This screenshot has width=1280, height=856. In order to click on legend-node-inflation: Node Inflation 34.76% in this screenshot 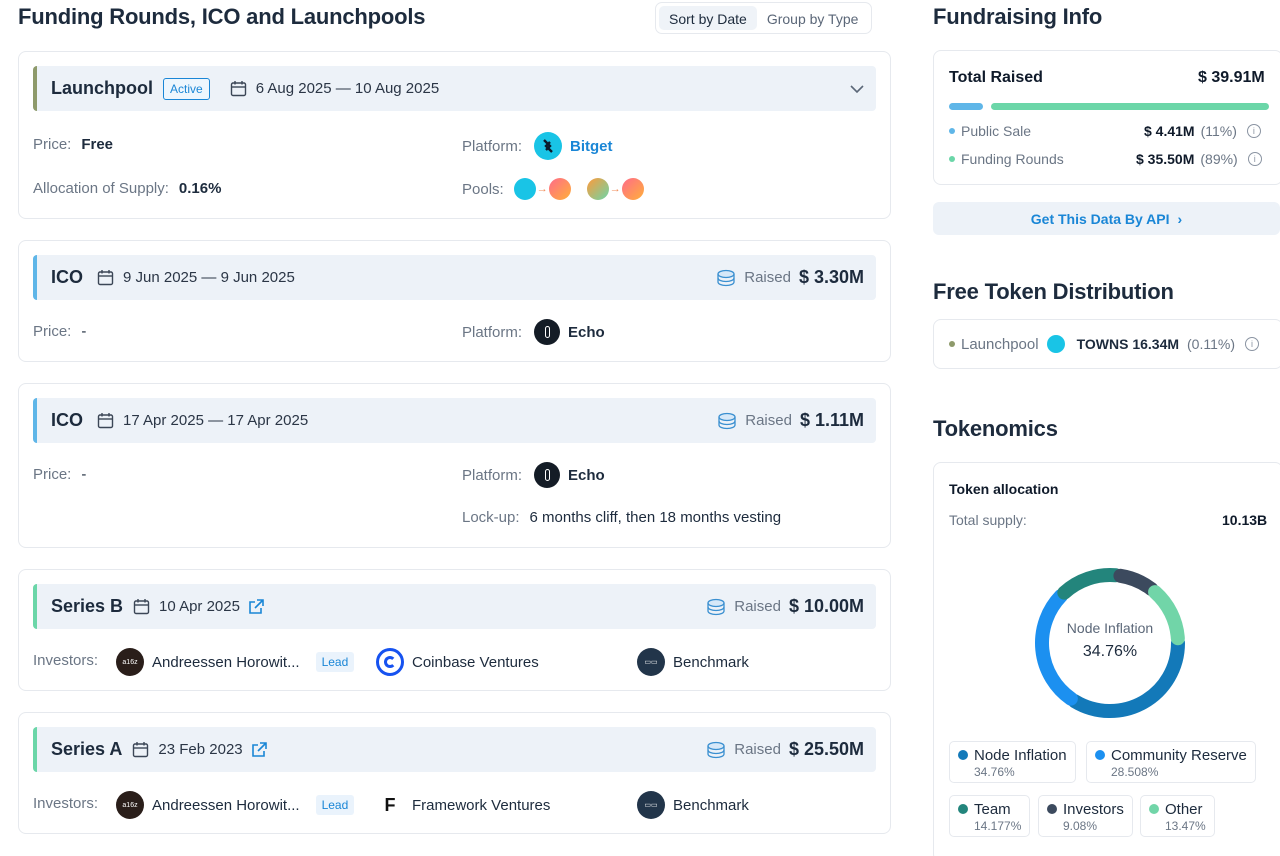, I will do `click(1012, 762)`.